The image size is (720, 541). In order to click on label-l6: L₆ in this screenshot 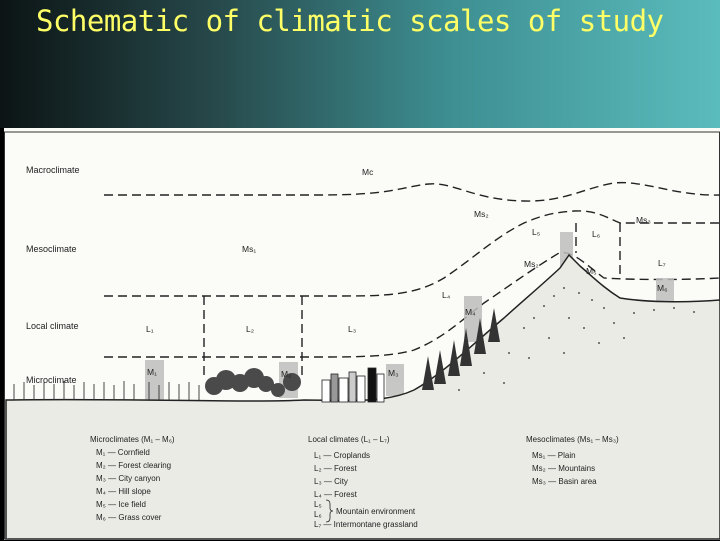, I will do `click(596, 234)`.